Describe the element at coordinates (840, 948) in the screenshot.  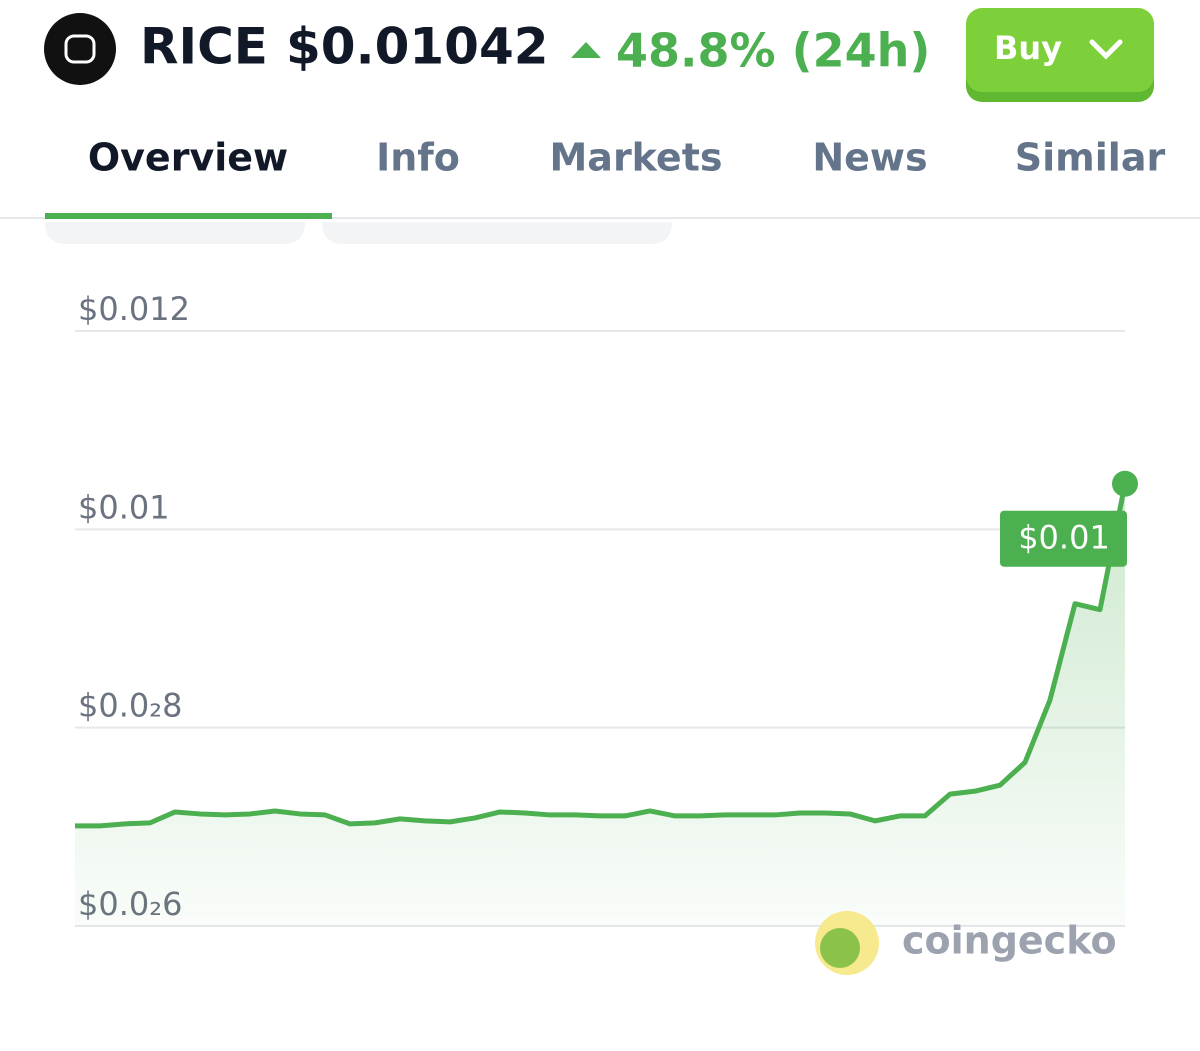
I see `gecko-logo-head` at that location.